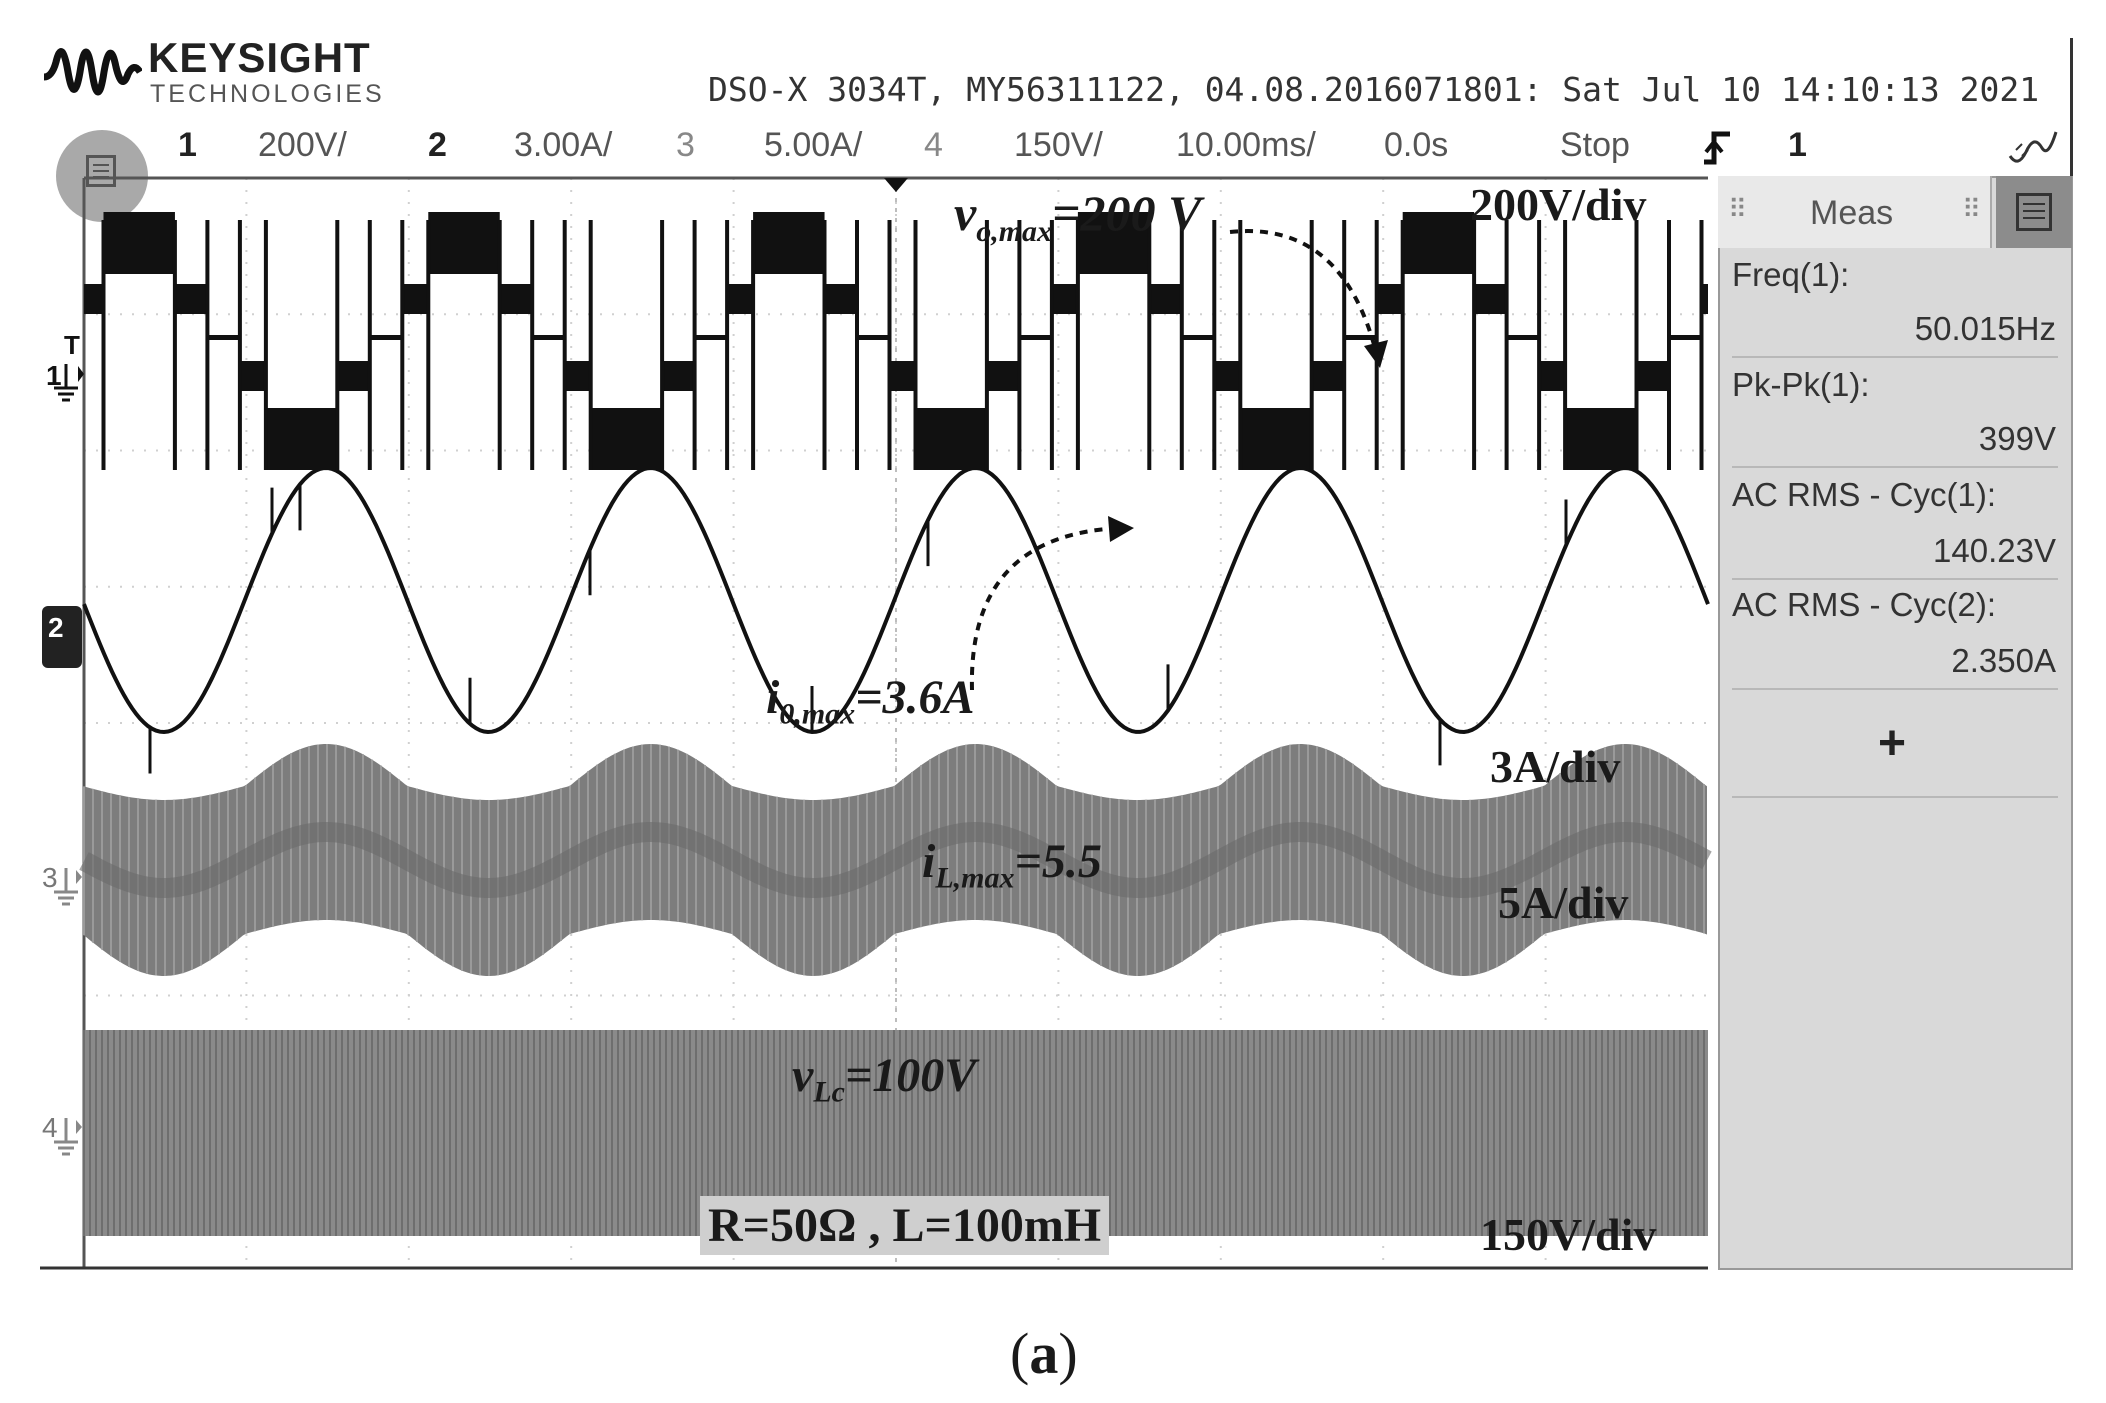 This screenshot has height=1403, width=2106. I want to click on meas-value-acrms2: 2.350A, so click(2003, 660).